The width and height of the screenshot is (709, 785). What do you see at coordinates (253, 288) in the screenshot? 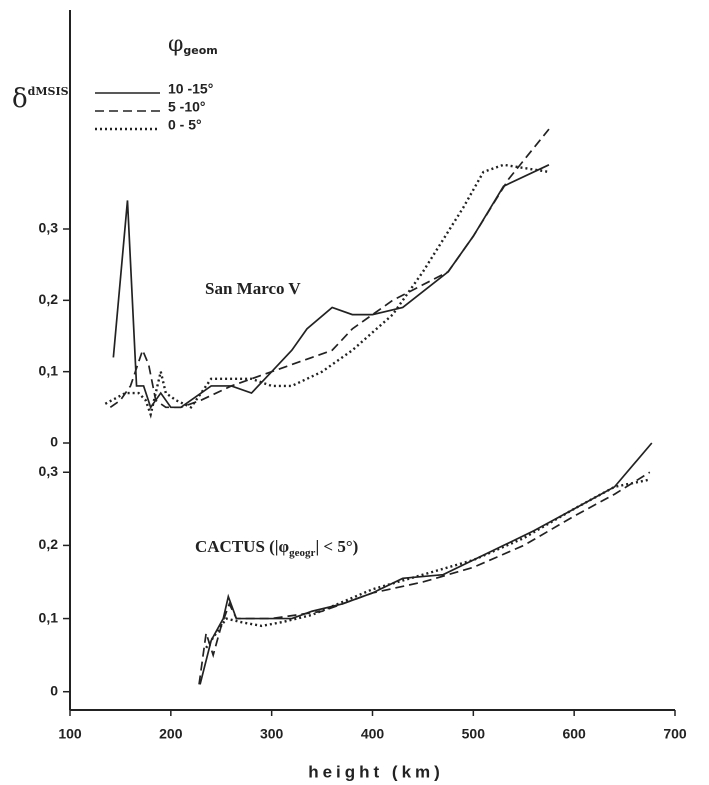
I see `annotation: San Marco V` at bounding box center [253, 288].